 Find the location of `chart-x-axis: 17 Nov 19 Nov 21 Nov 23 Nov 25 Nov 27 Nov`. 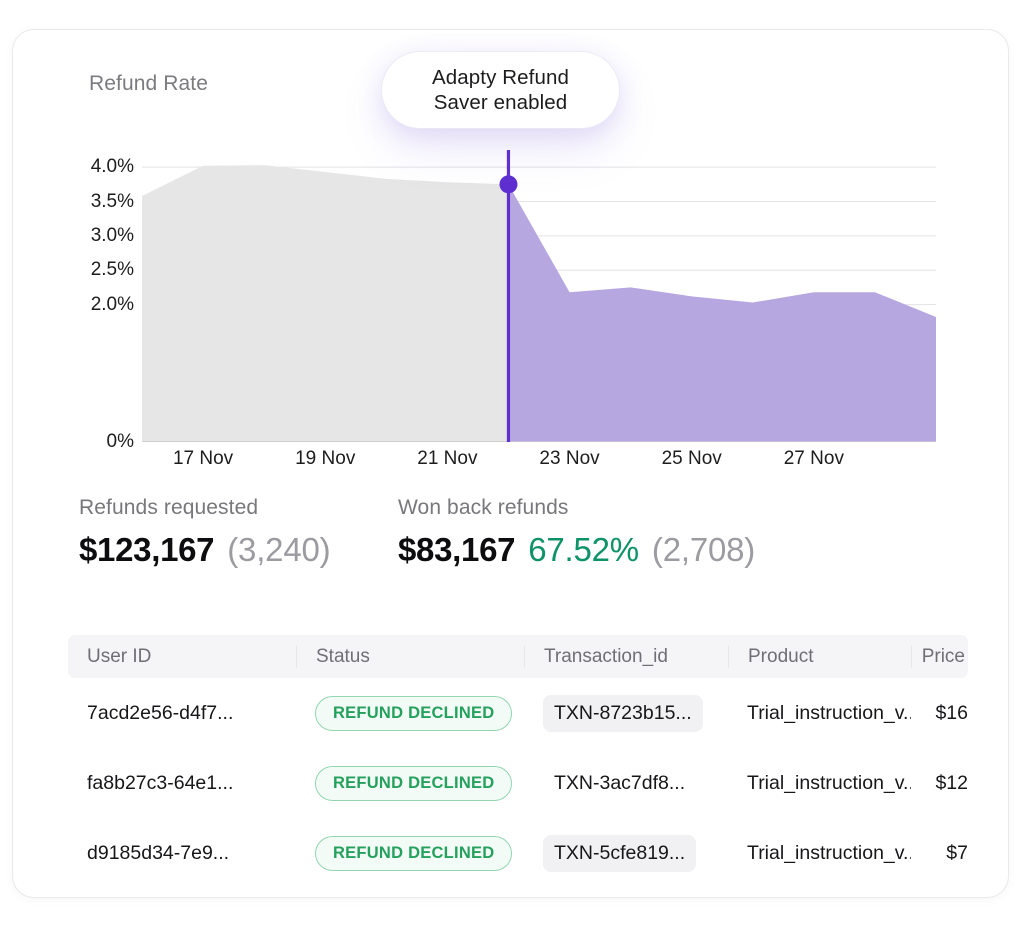

chart-x-axis: 17 Nov 19 Nov 21 Nov 23 Nov 25 Nov 27 Nov is located at coordinates (539, 463).